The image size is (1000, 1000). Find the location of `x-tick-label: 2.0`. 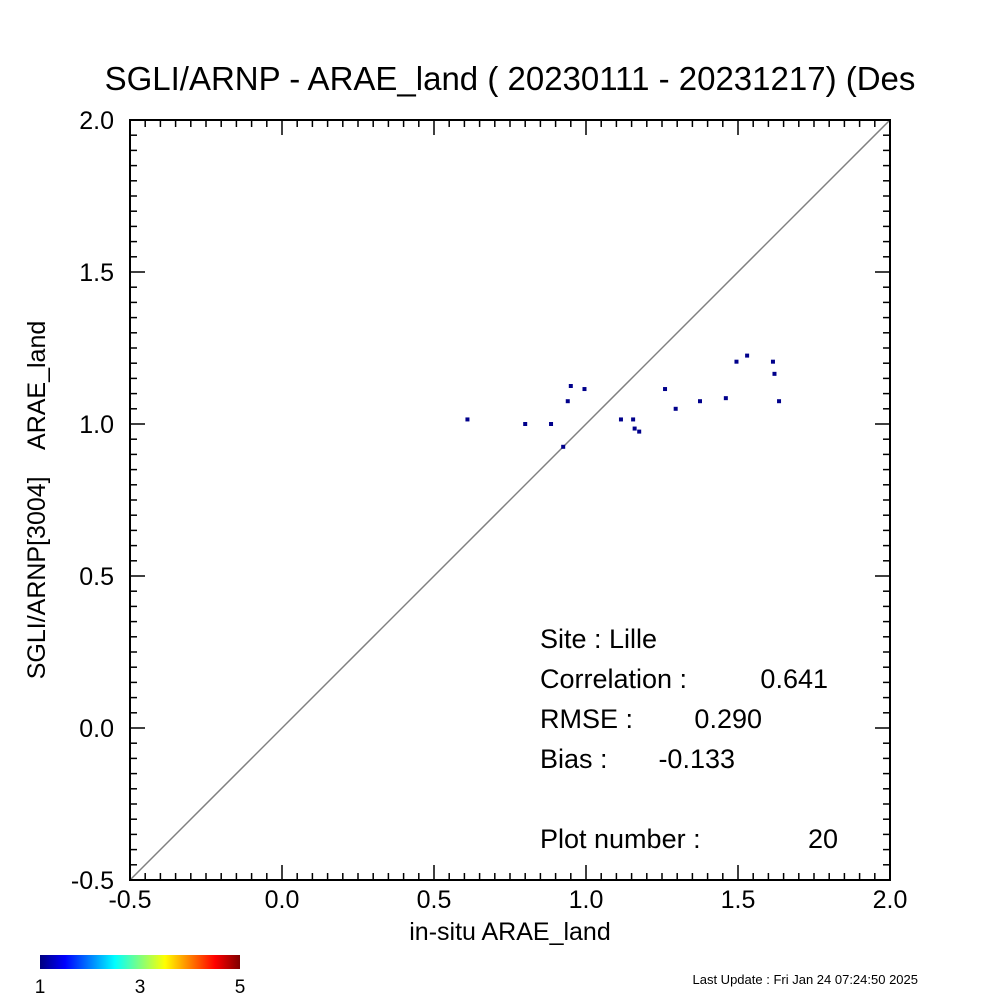

x-tick-label: 2.0 is located at coordinates (890, 900).